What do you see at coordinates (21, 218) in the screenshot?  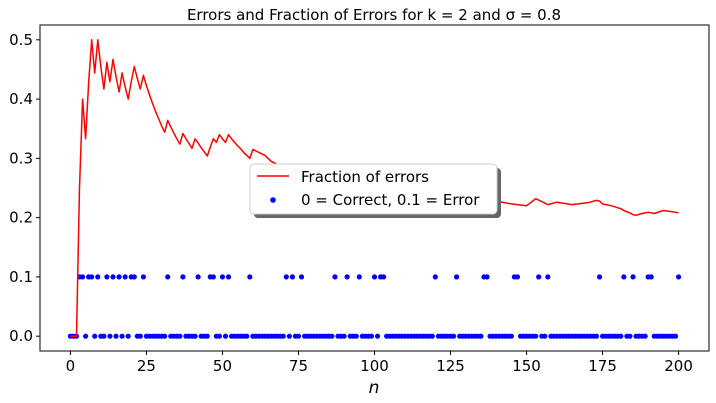 I see `y-tick-label: 0.2` at bounding box center [21, 218].